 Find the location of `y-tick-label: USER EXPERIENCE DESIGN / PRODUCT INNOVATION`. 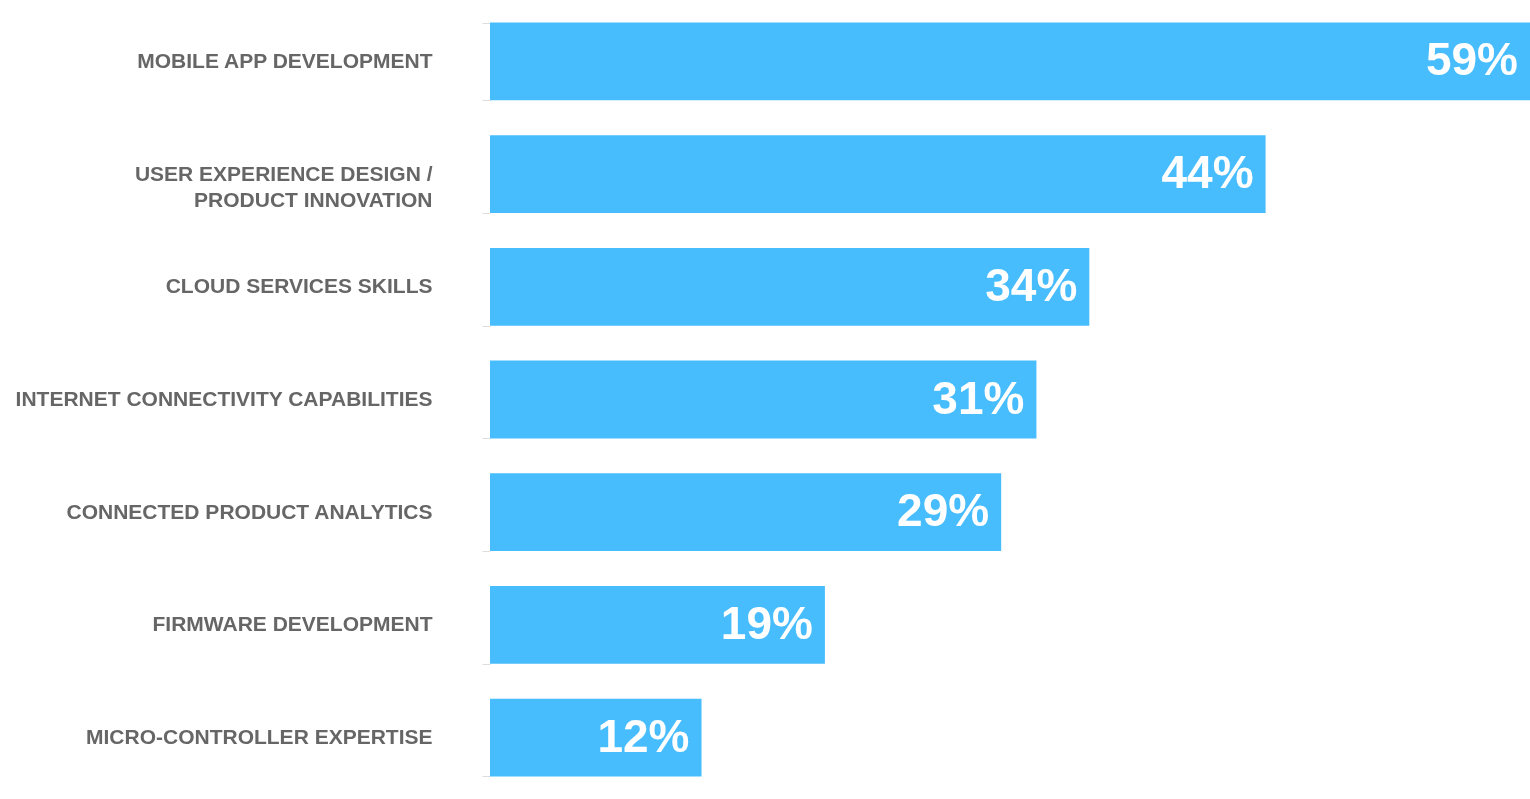

y-tick-label: USER EXPERIENCE DESIGN / PRODUCT INNOVATION is located at coordinates (283, 186).